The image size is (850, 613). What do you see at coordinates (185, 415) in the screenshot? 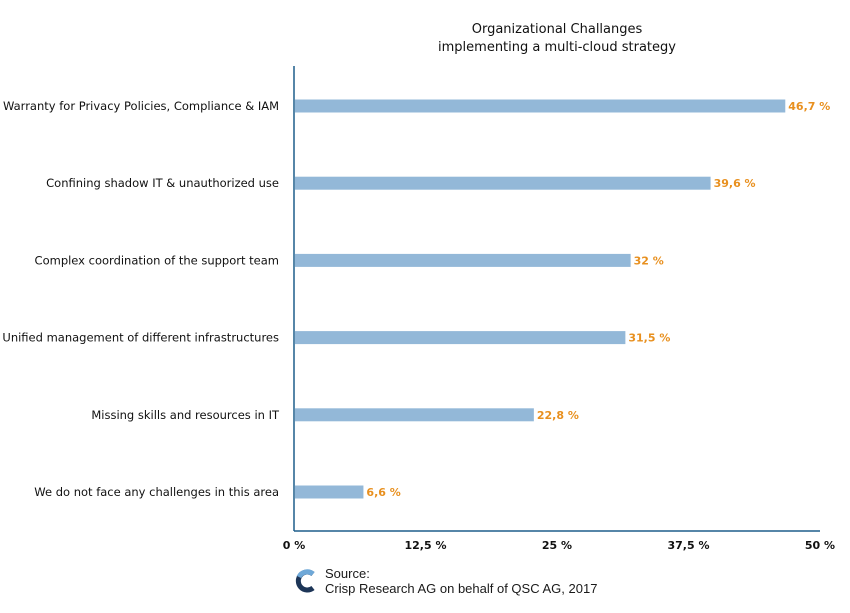
I see `category-label: Missing skills and resources in IT` at bounding box center [185, 415].